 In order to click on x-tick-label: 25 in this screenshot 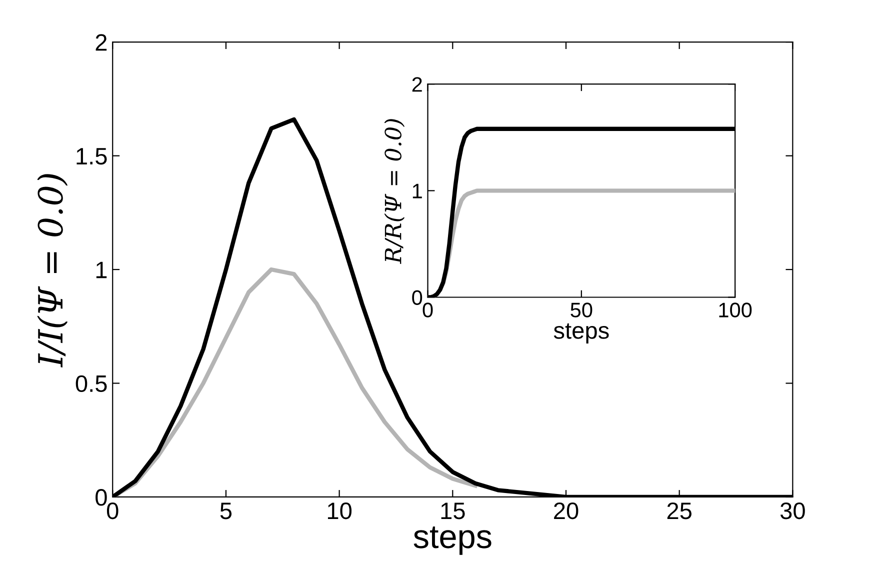, I will do `click(679, 511)`.